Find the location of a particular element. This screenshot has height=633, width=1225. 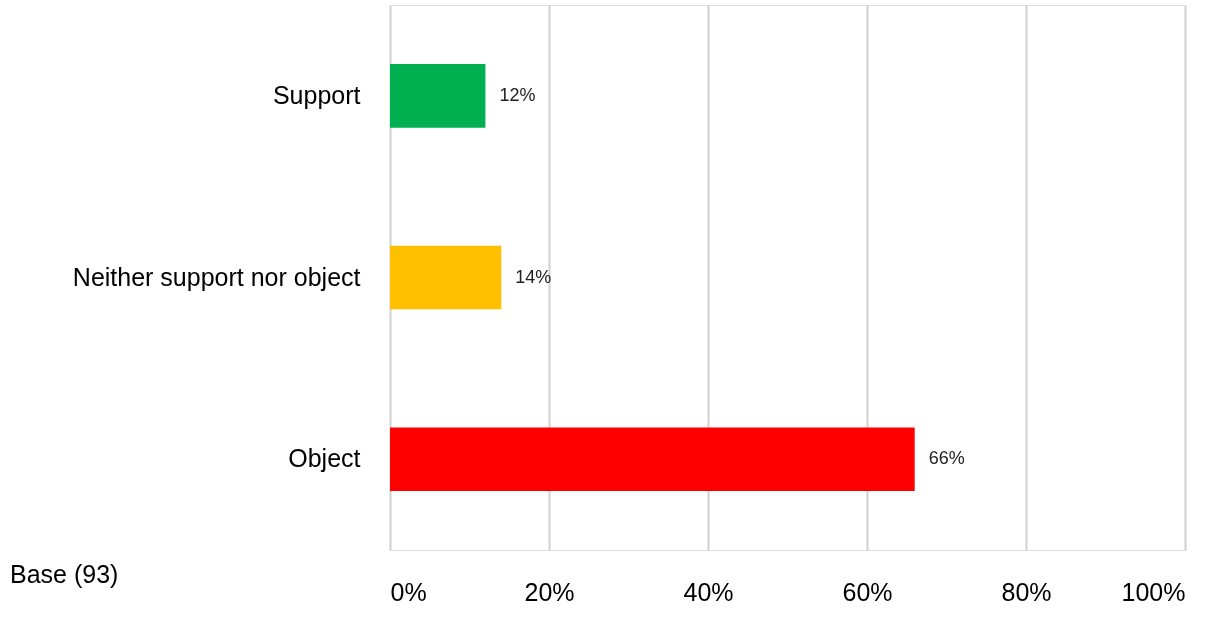

text: Base (93) is located at coordinates (64, 574).